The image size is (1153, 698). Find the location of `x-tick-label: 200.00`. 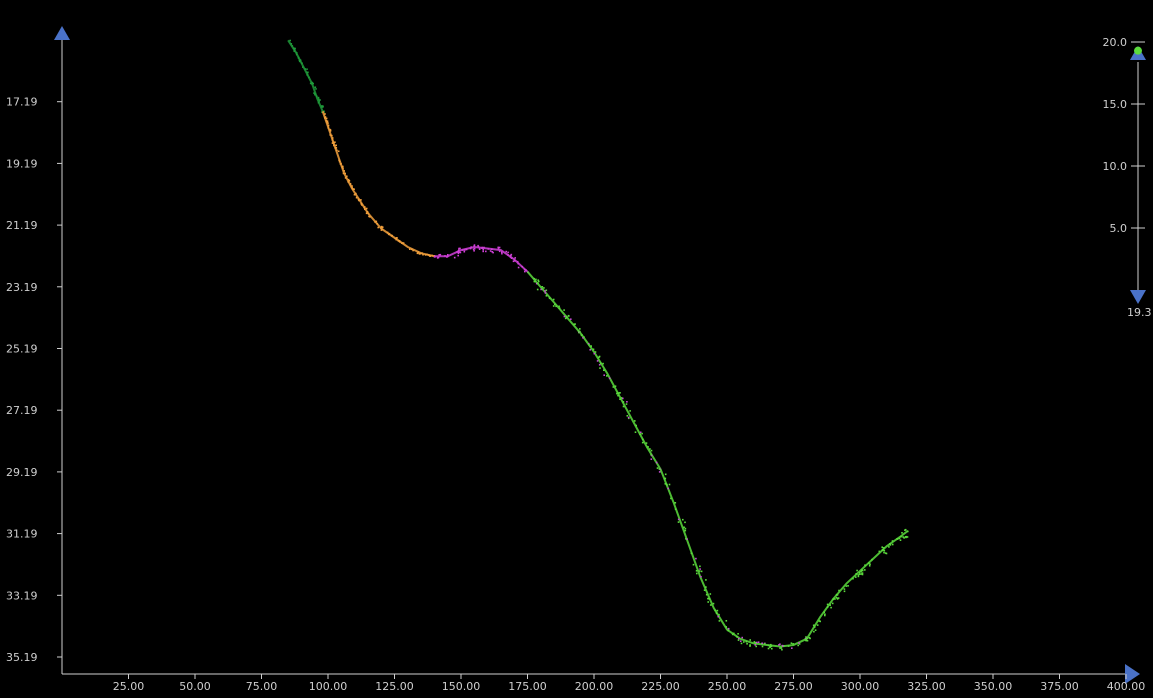

x-tick-label: 200.00 is located at coordinates (594, 686).